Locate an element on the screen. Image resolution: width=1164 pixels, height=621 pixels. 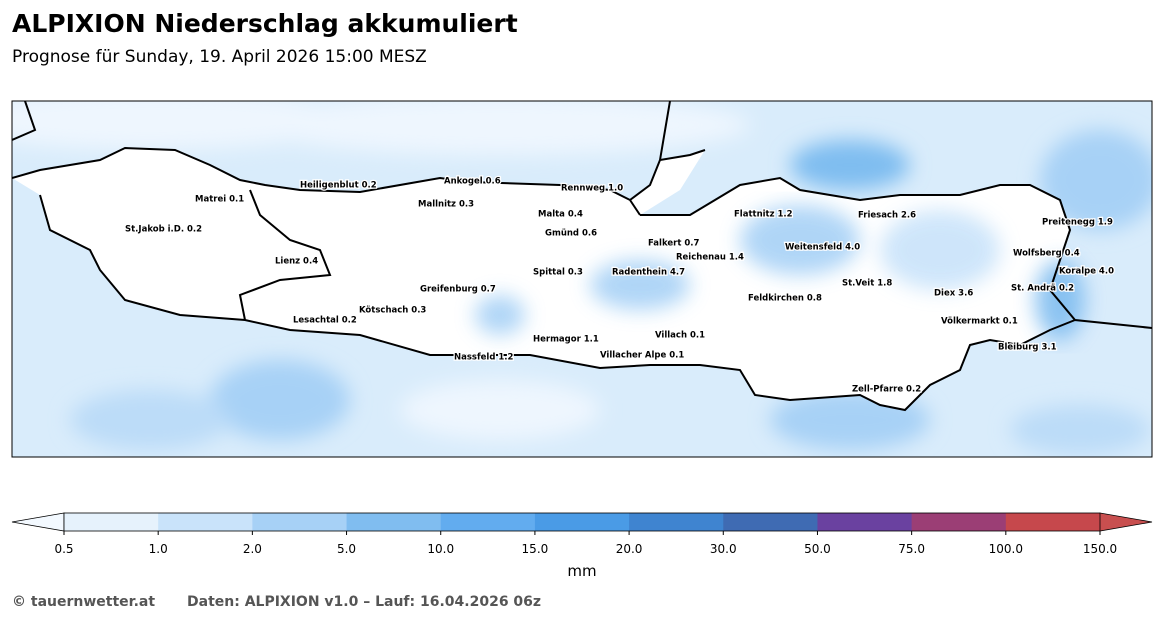
station-label: Rennweg 1.0 is located at coordinates (592, 189).